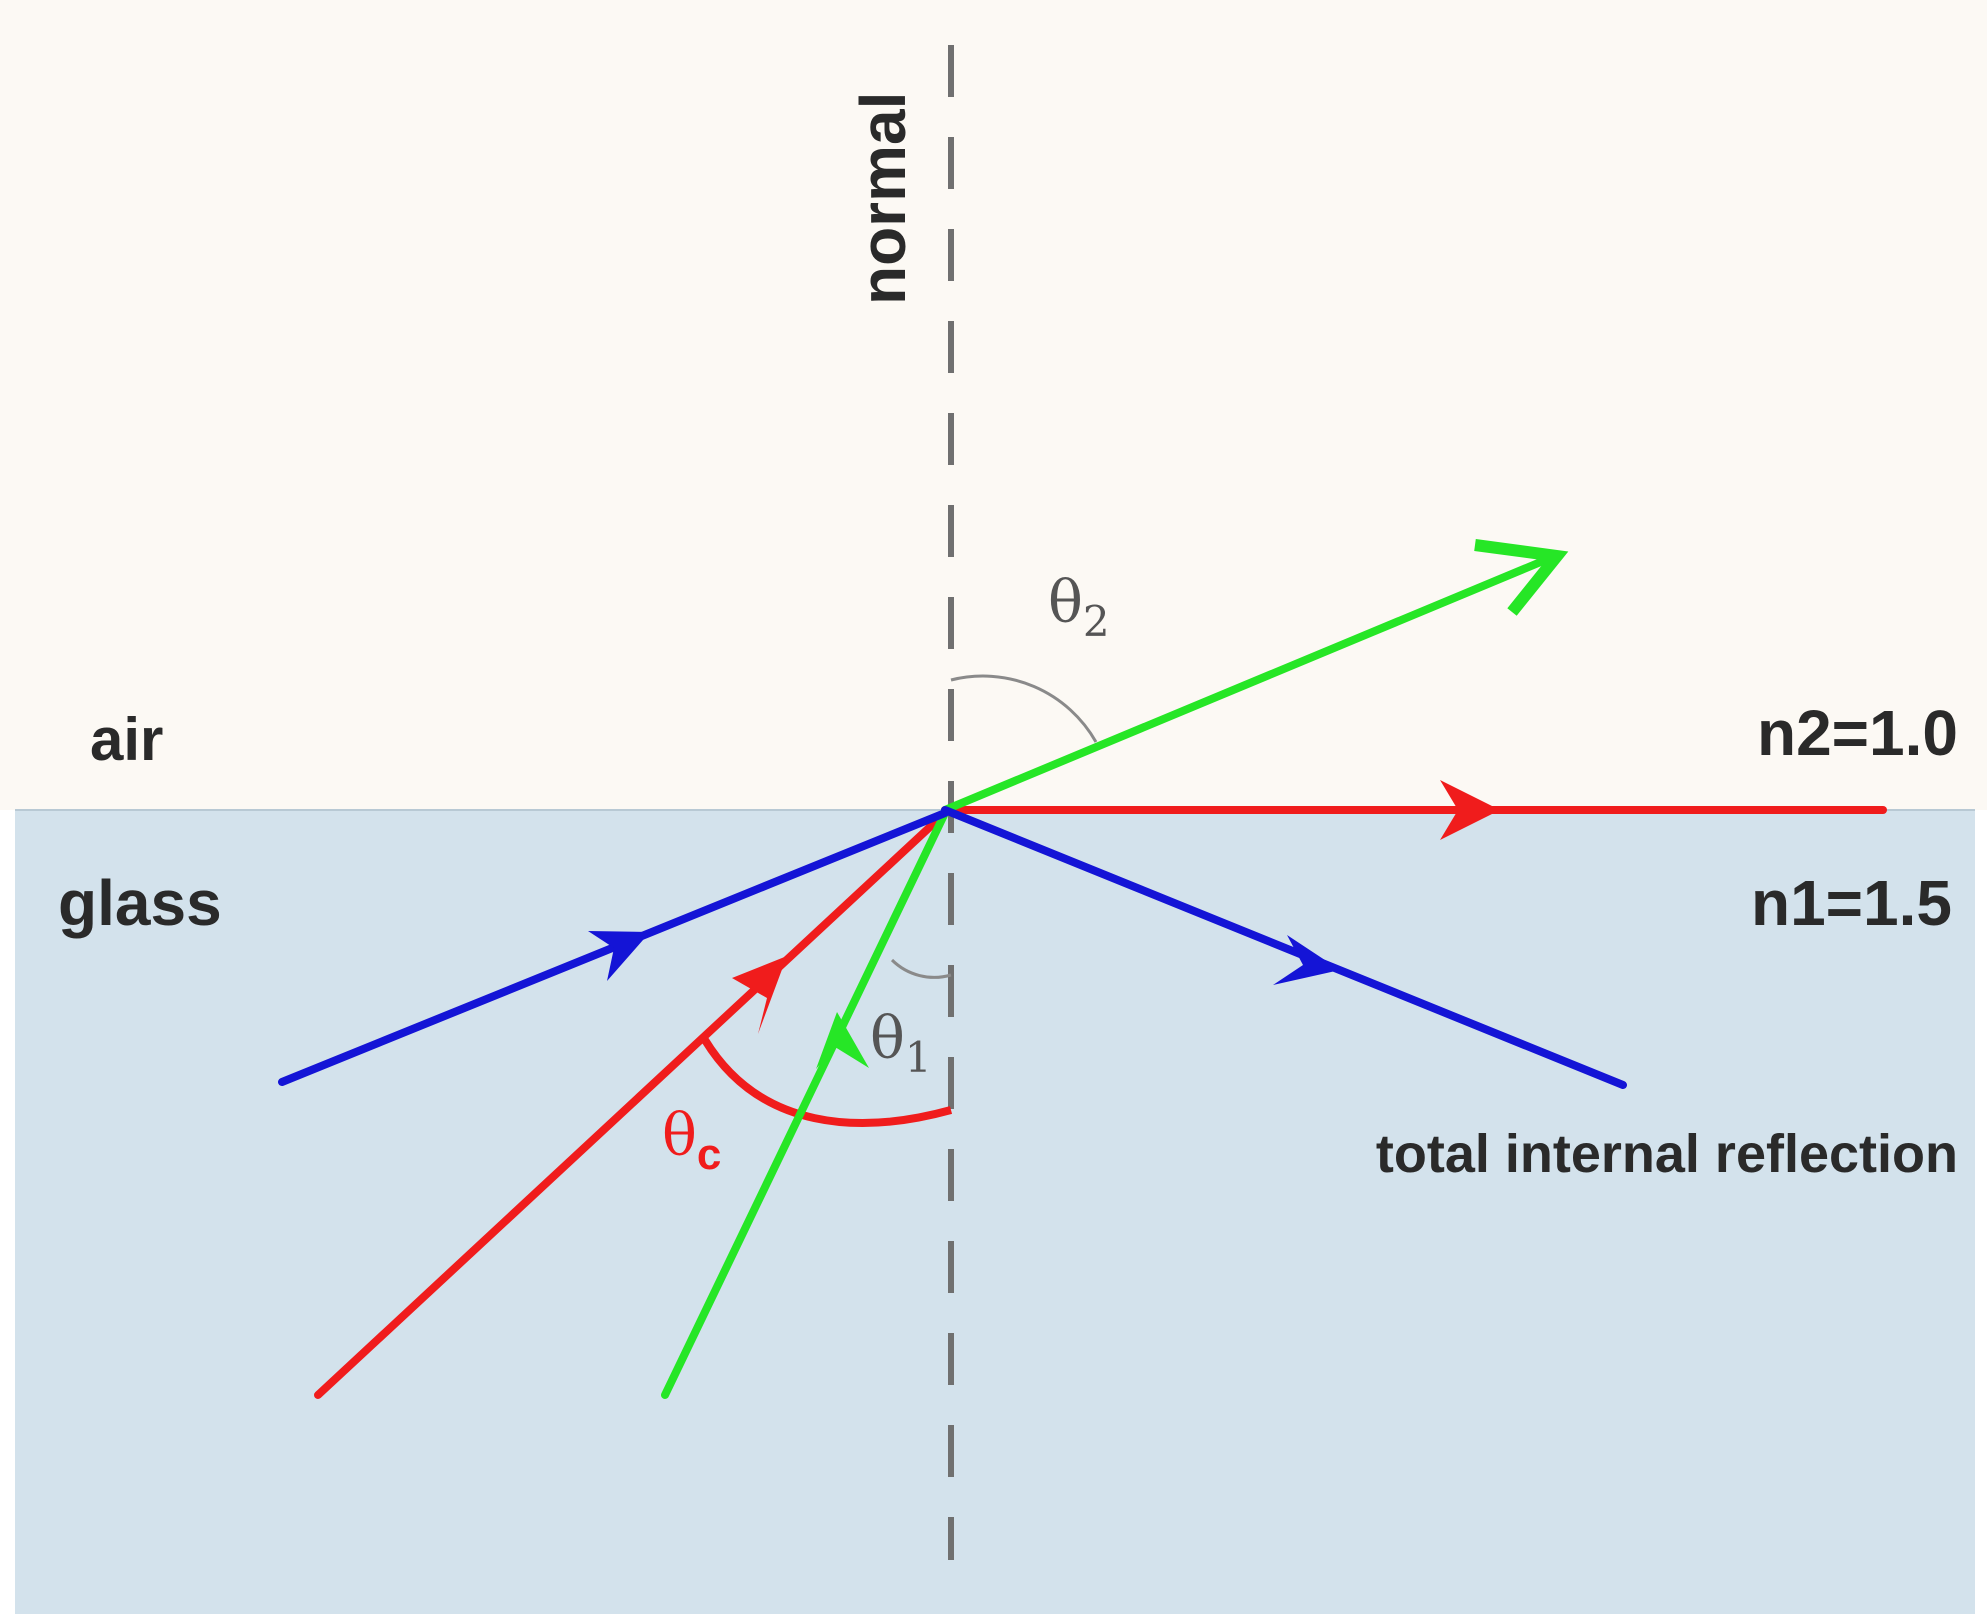 The height and width of the screenshot is (1614, 1987). I want to click on theta2-arc, so click(1024, 708).